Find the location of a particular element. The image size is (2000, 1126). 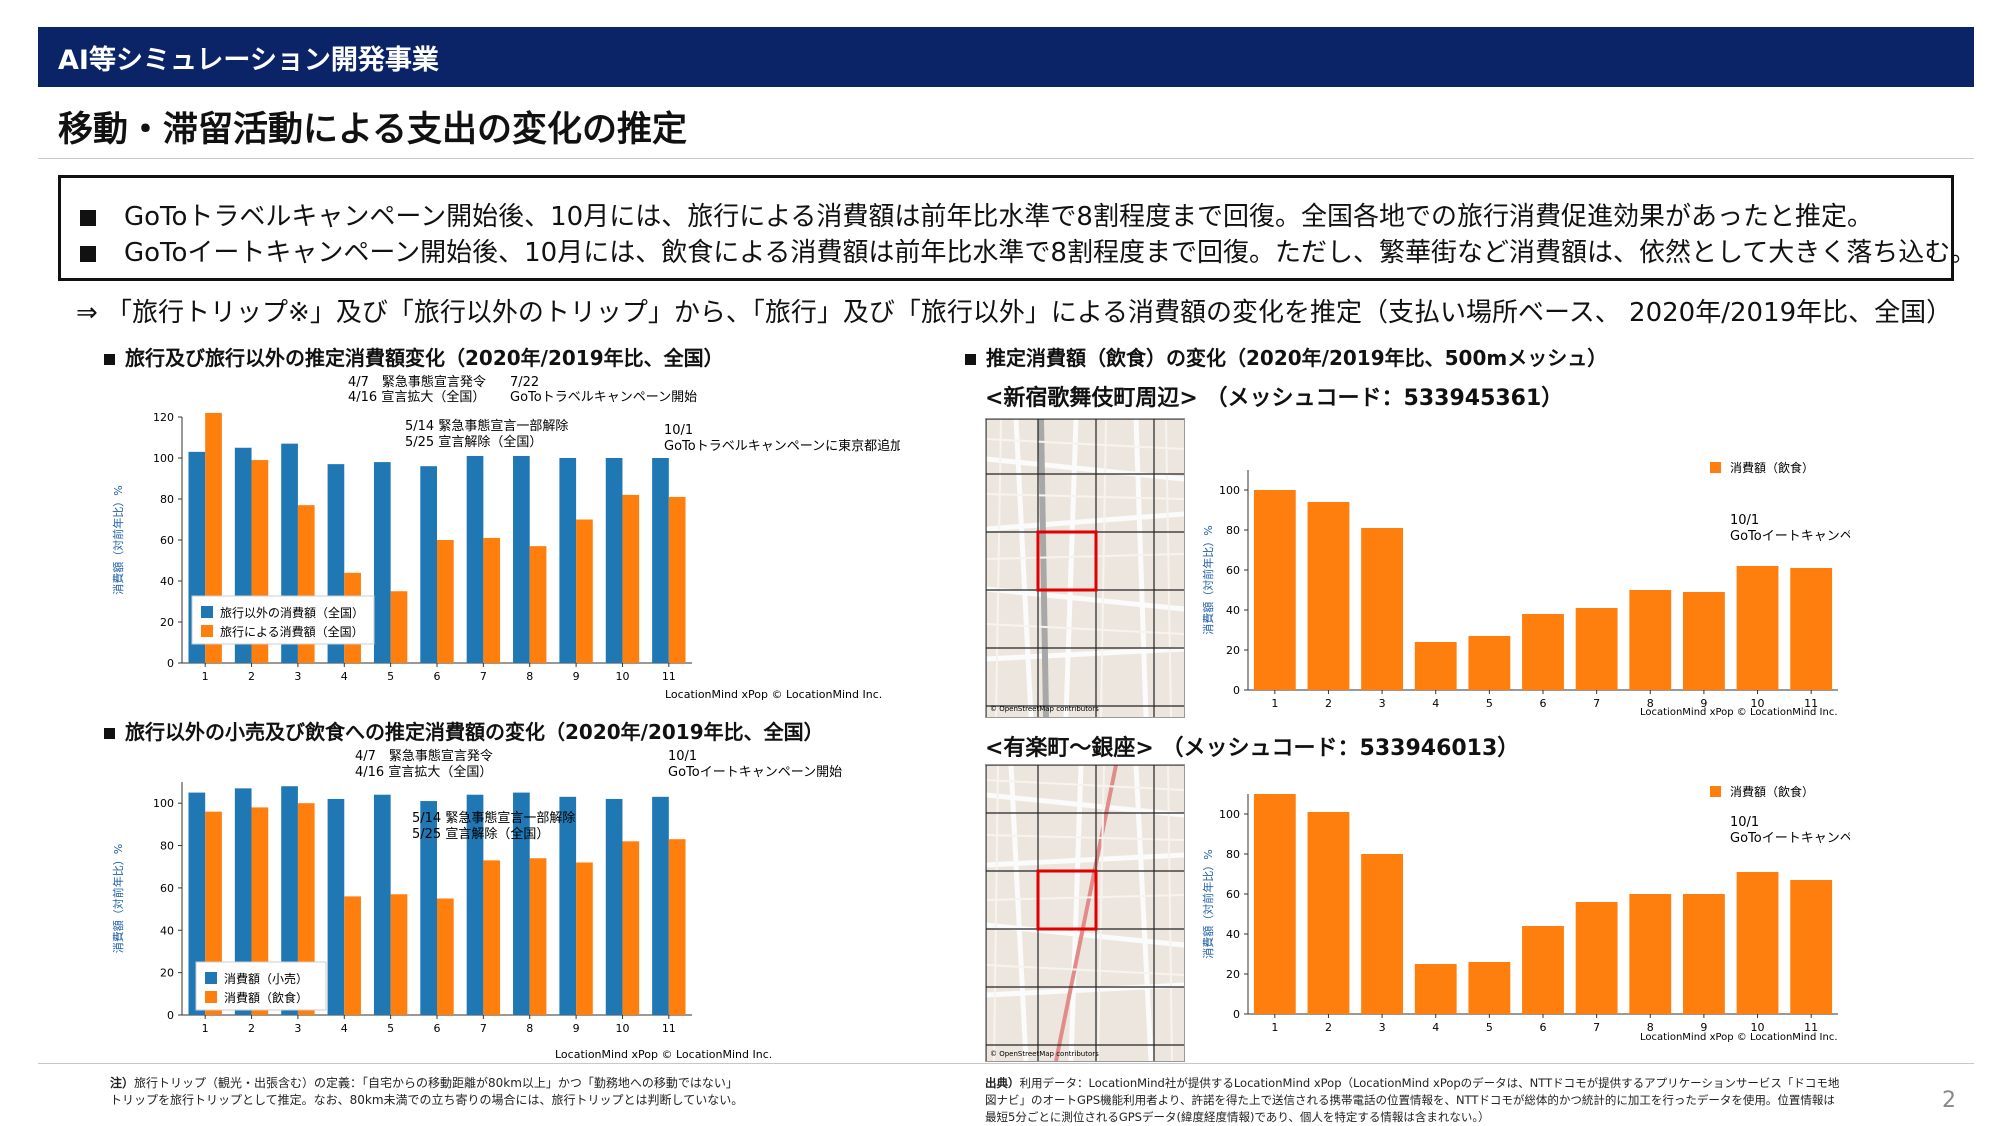

x-tick-label: 4 is located at coordinates (344, 1028).